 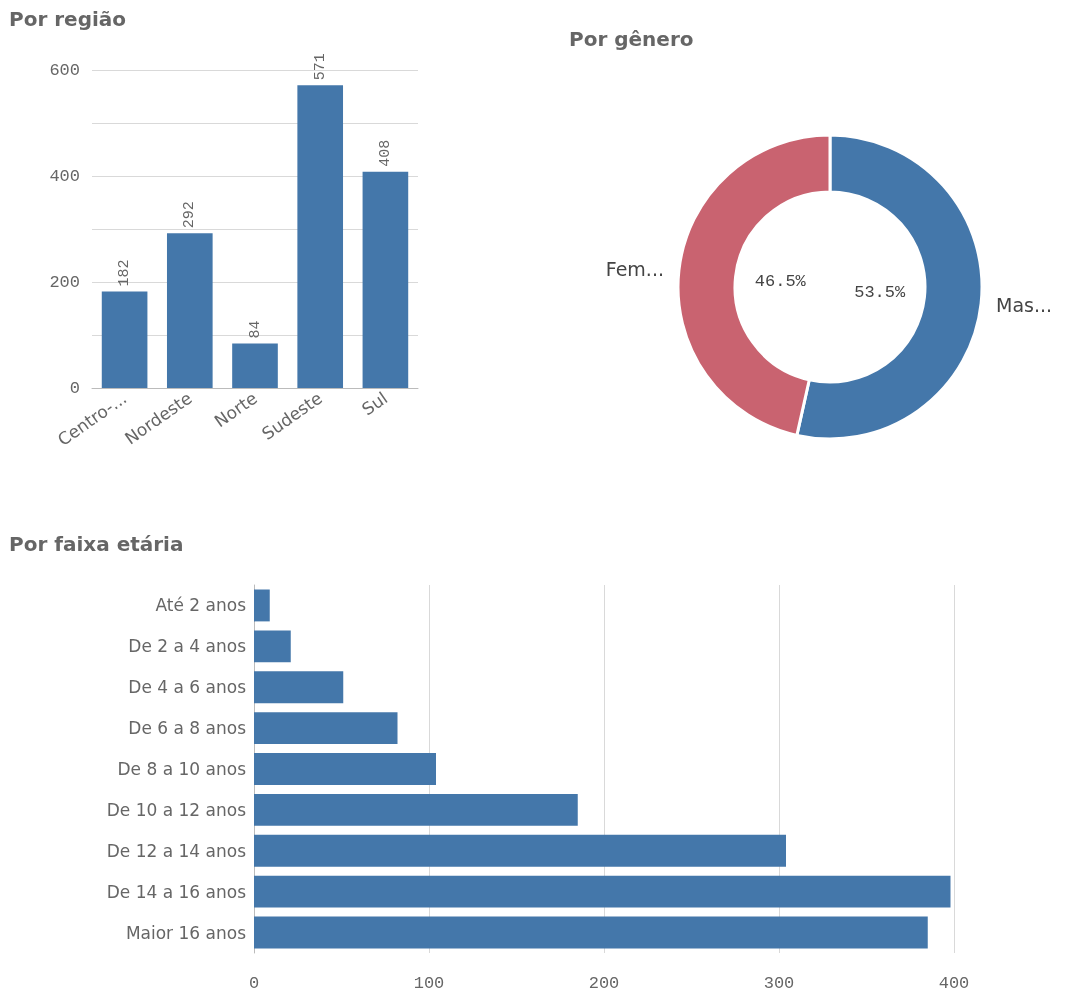 What do you see at coordinates (176, 891) in the screenshot?
I see `y-tick-label: De 14 a 16 anos` at bounding box center [176, 891].